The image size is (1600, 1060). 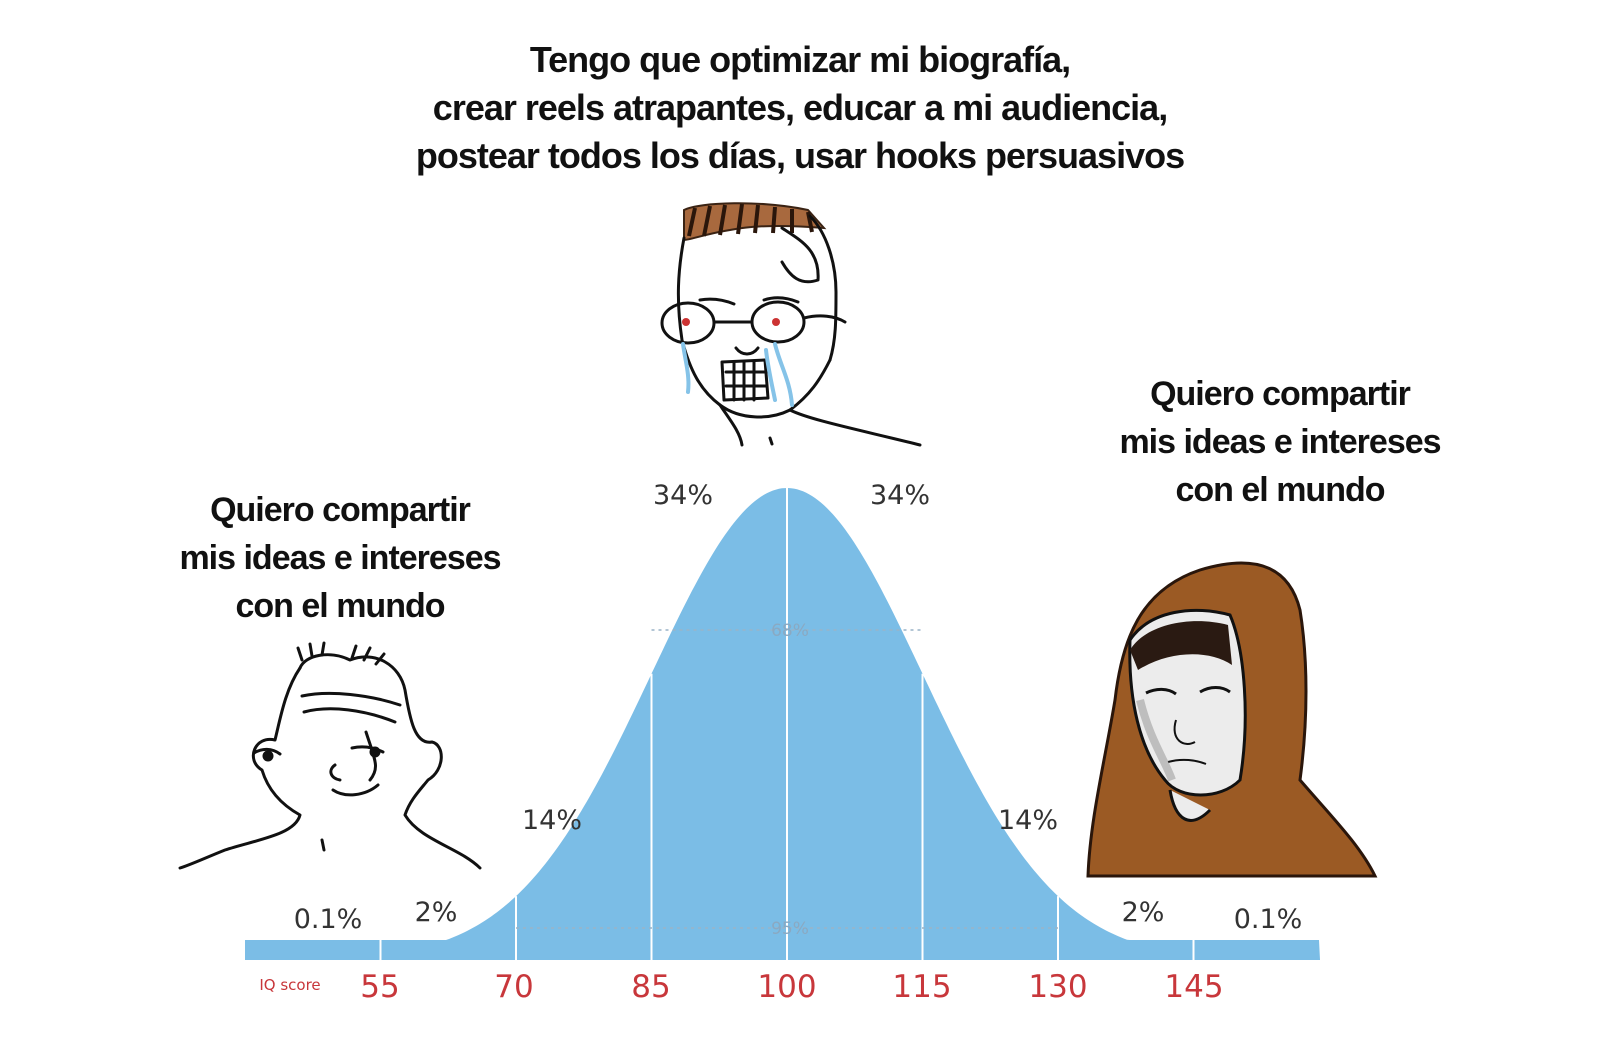 What do you see at coordinates (1028, 820) in the screenshot?
I see `segment-label-right-14: 14%` at bounding box center [1028, 820].